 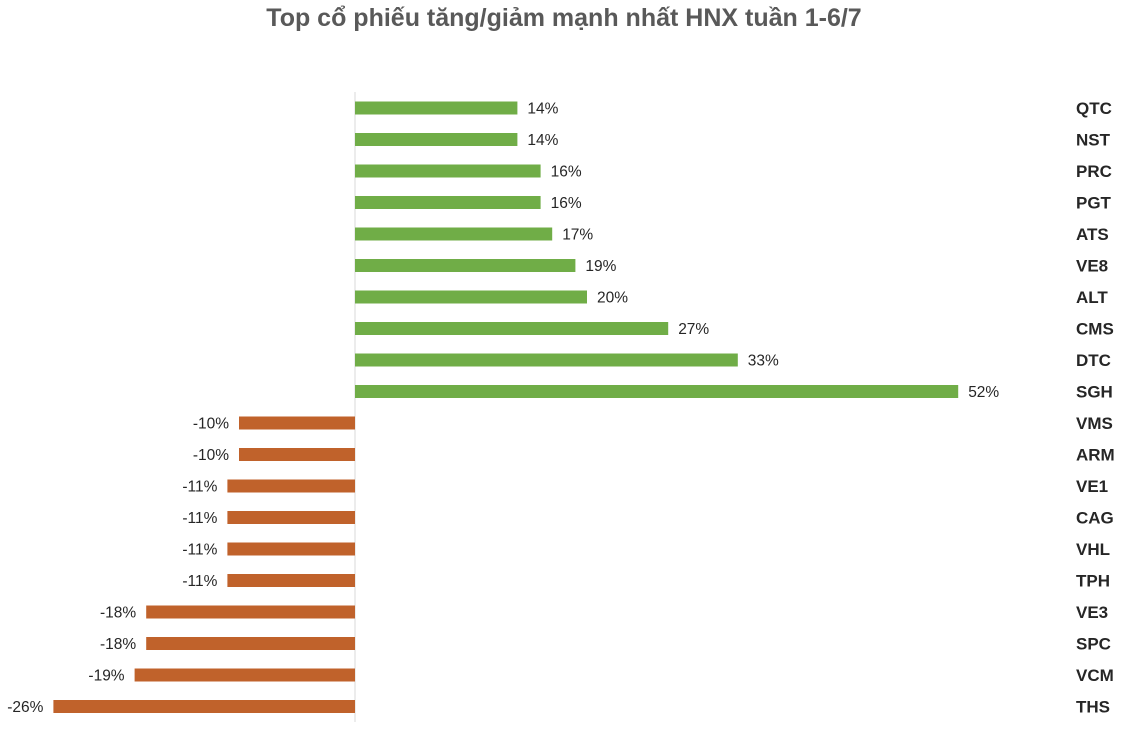 I want to click on value-label-arm: -10%, so click(x=211, y=455).